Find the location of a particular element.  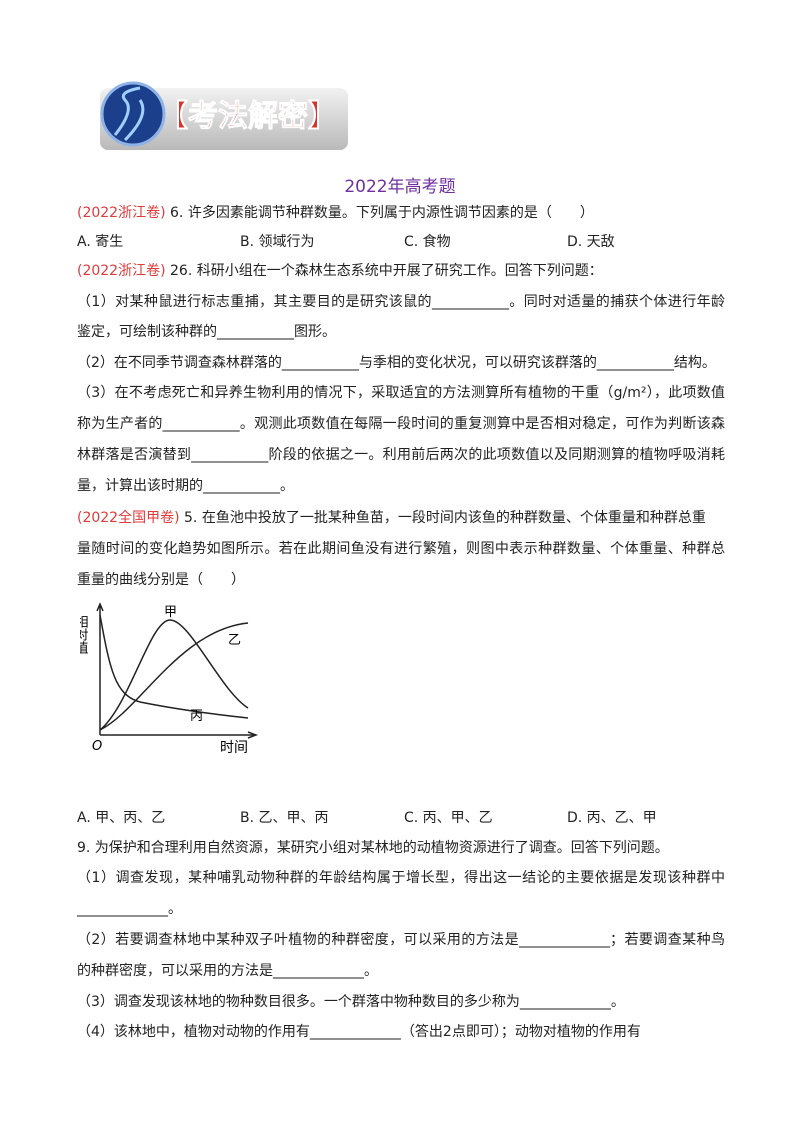

stem: 6. 许多因素能调节种群数量。下列属于内源性调节因素的是（ ） is located at coordinates (382, 213).